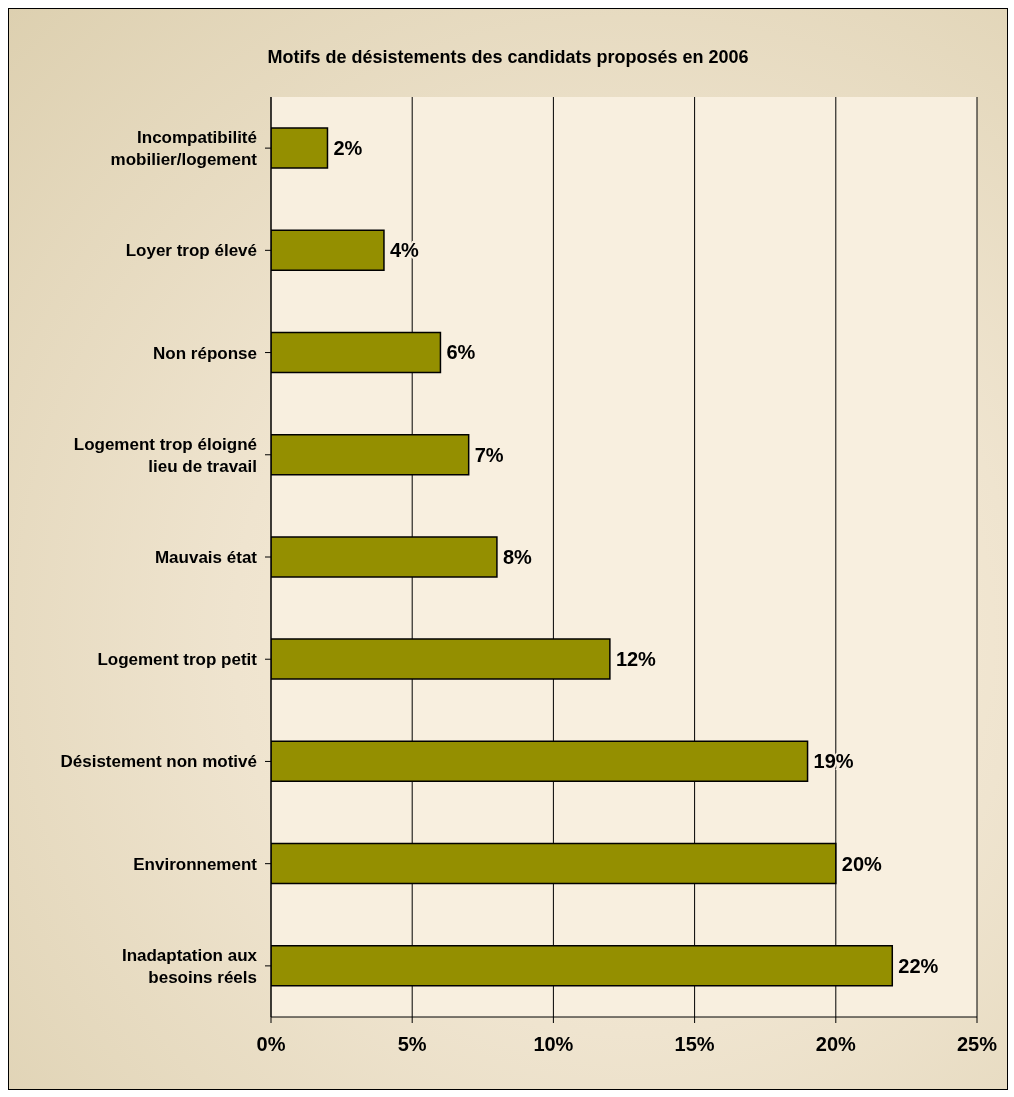 The width and height of the screenshot is (1014, 1097). I want to click on x-tick-label: 15%, so click(694, 1044).